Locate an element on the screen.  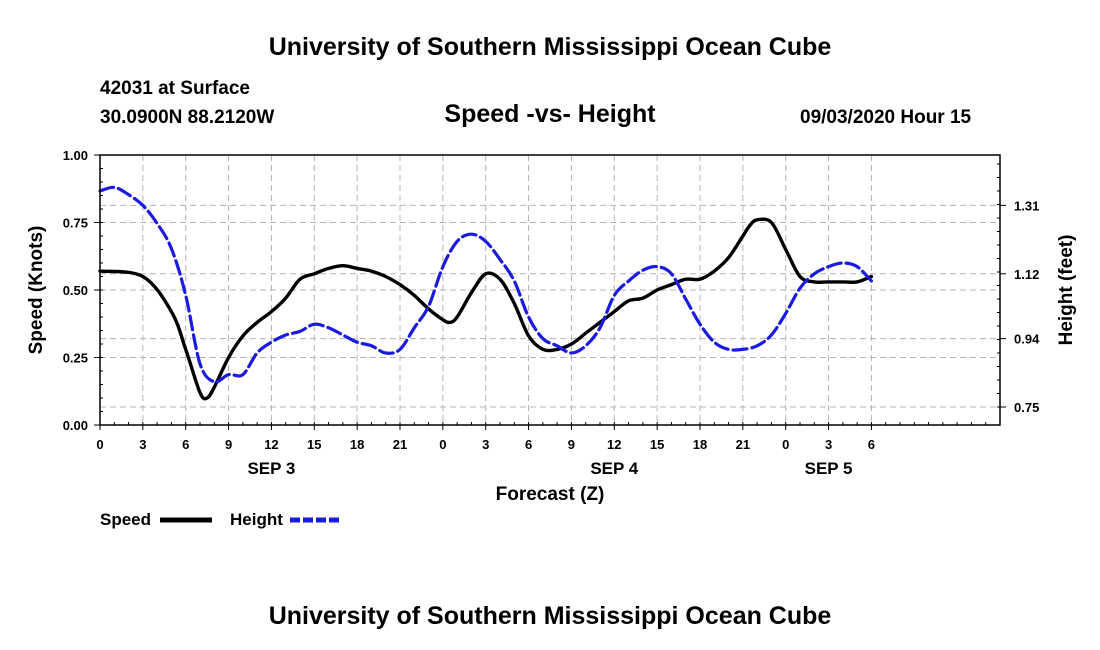
y-tick-label: 0.50 is located at coordinates (75, 290).